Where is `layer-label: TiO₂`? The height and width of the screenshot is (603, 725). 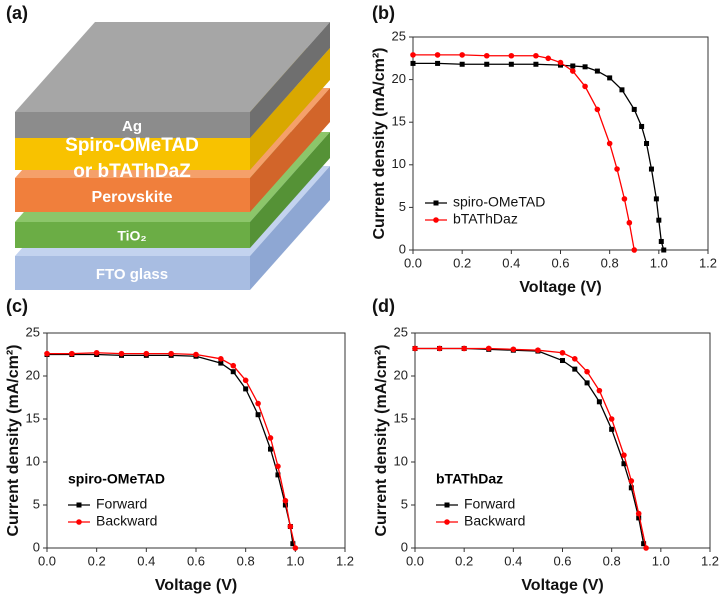
layer-label: TiO₂ is located at coordinates (131, 236).